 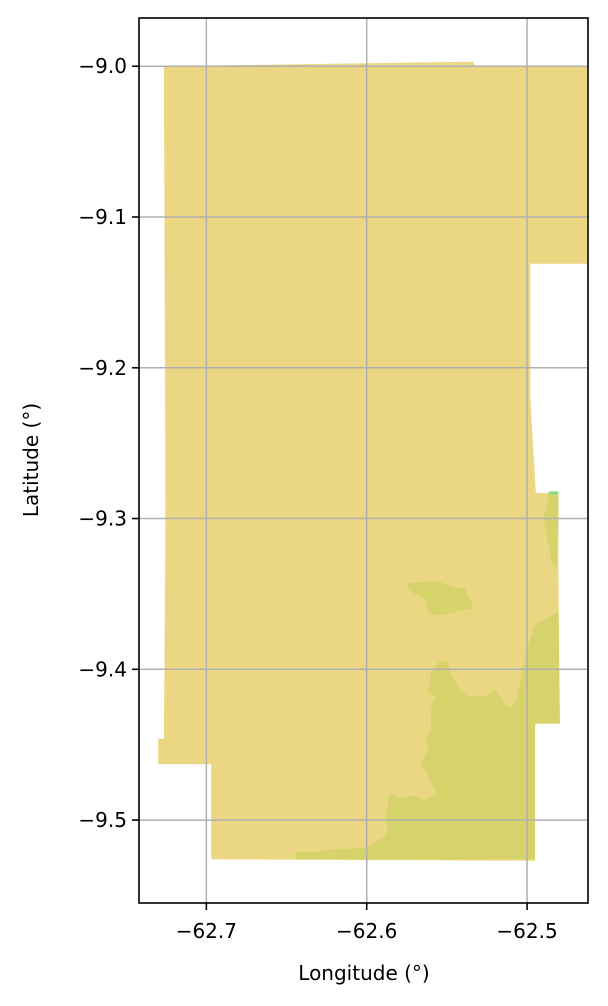 What do you see at coordinates (108, 443) in the screenshot?
I see `y-axis-ticks: −9.0 −9.1 −9.2 −9.3 −9.4 −9.5` at bounding box center [108, 443].